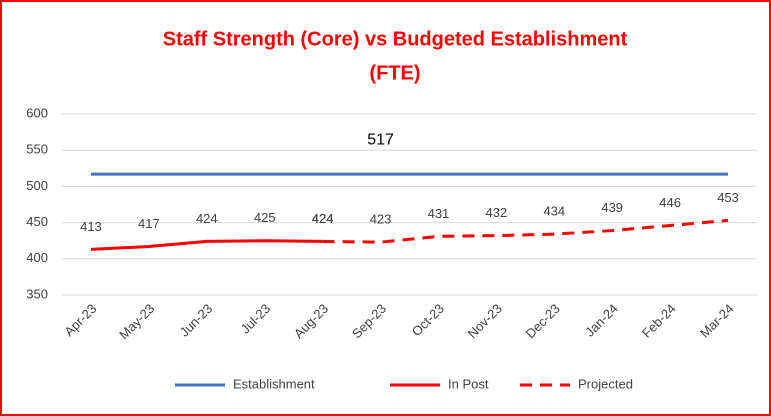 The width and height of the screenshot is (771, 416). What do you see at coordinates (380, 139) in the screenshot?
I see `data-label: 517` at bounding box center [380, 139].